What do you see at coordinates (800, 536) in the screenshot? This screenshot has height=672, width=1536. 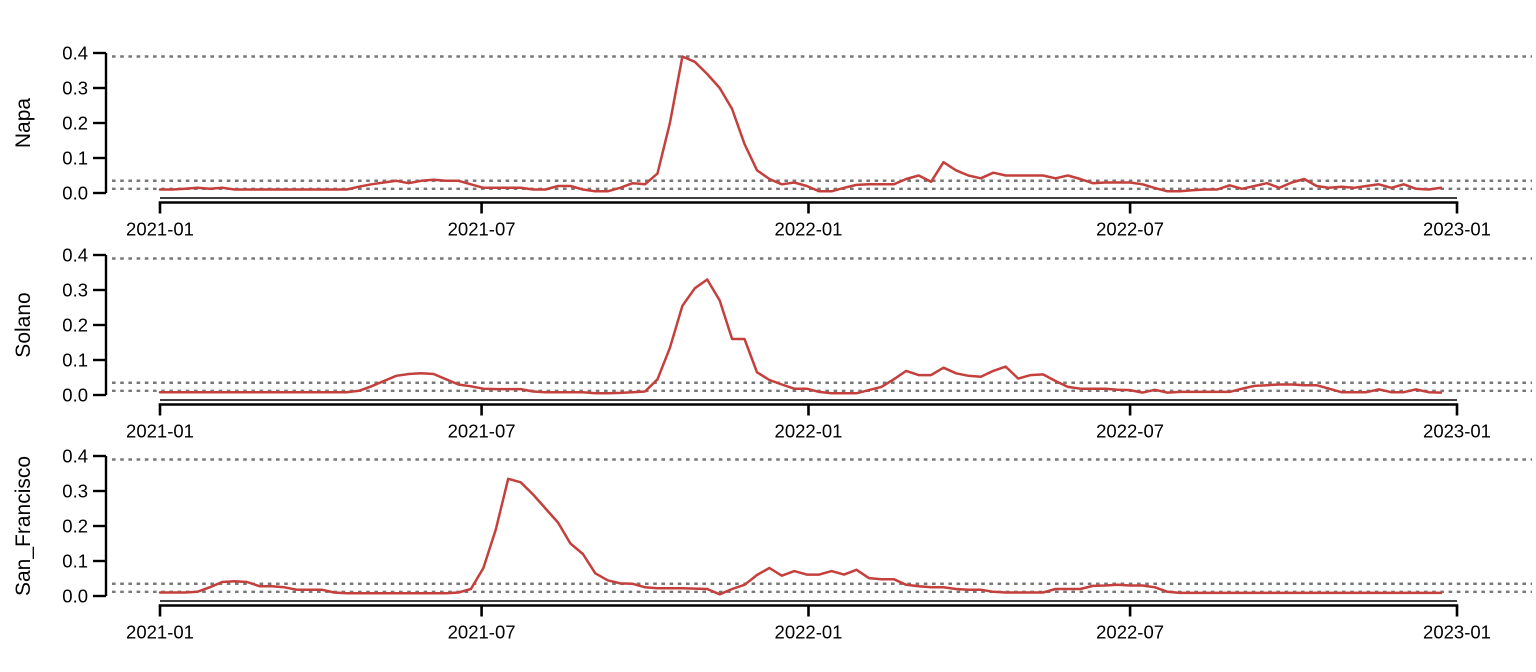 I see `san_francisco-series-line` at bounding box center [800, 536].